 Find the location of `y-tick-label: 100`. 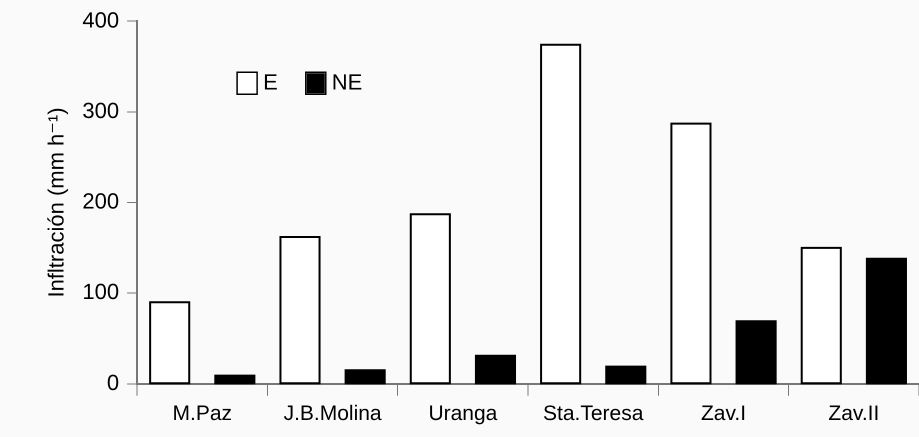

y-tick-label: 100 is located at coordinates (101, 291).